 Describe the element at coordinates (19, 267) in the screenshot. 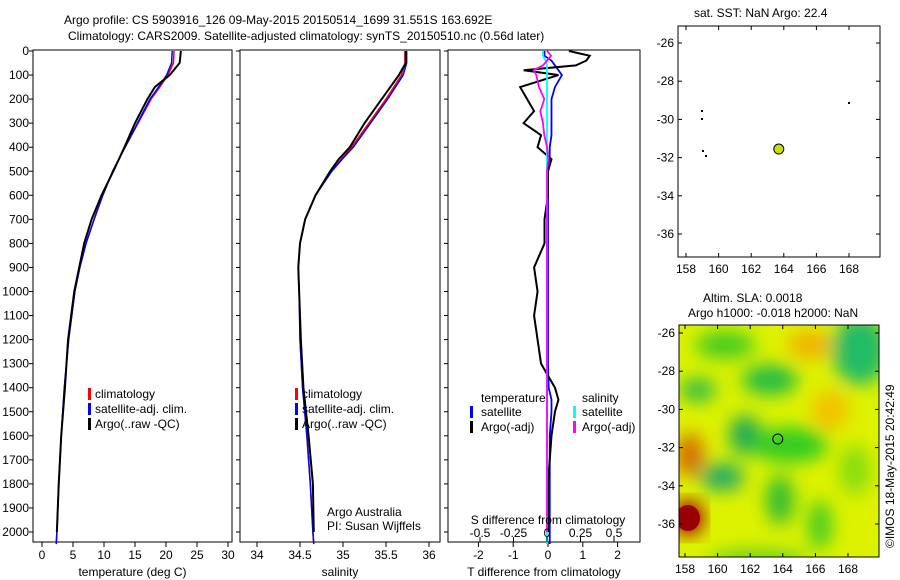

I see `y-tick-label: 900` at that location.